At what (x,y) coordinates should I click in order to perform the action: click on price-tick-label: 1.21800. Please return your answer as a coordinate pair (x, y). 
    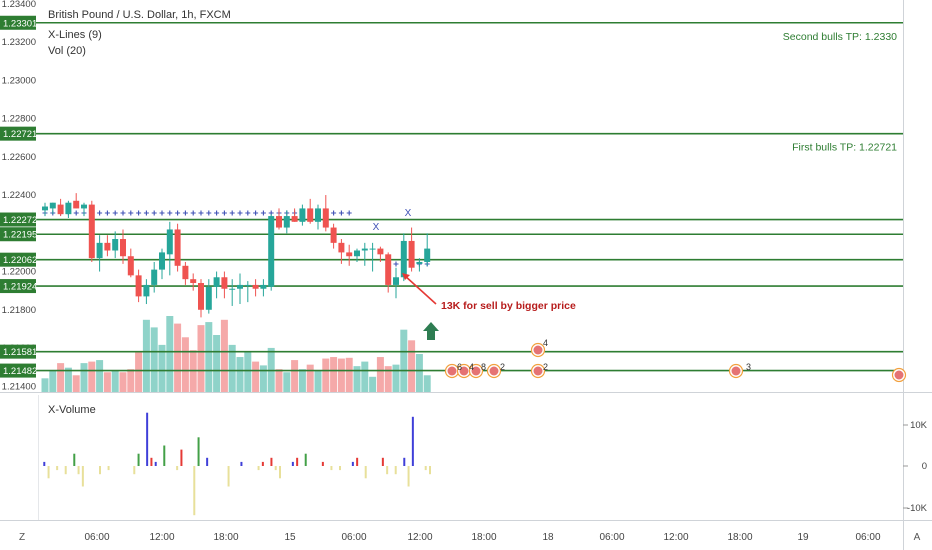
    Looking at the image, I should click on (19, 310).